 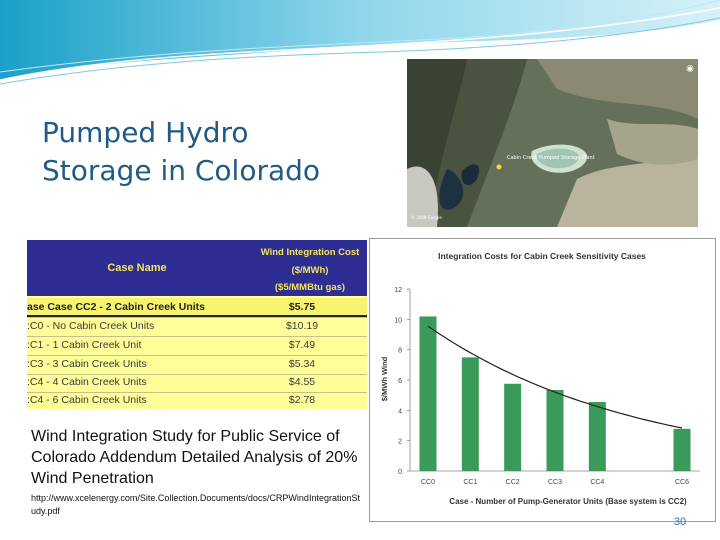 I want to click on row-case-name: ase Case CC2 - 2 Cabin Creek Units, so click(x=116, y=307).